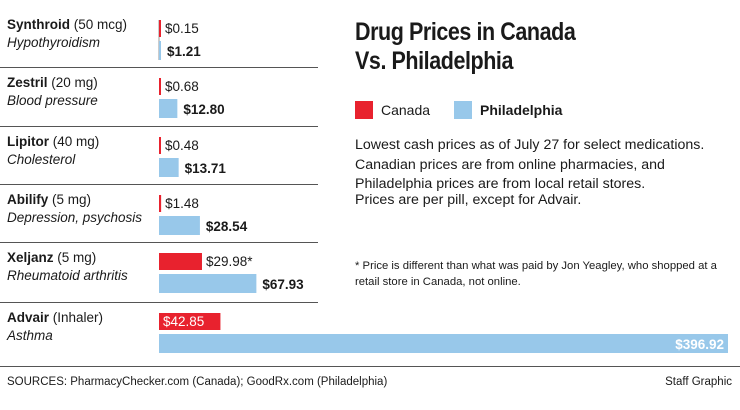 This screenshot has width=740, height=410. Describe the element at coordinates (443, 343) in the screenshot. I see `bar-philadelphia-advair` at that location.